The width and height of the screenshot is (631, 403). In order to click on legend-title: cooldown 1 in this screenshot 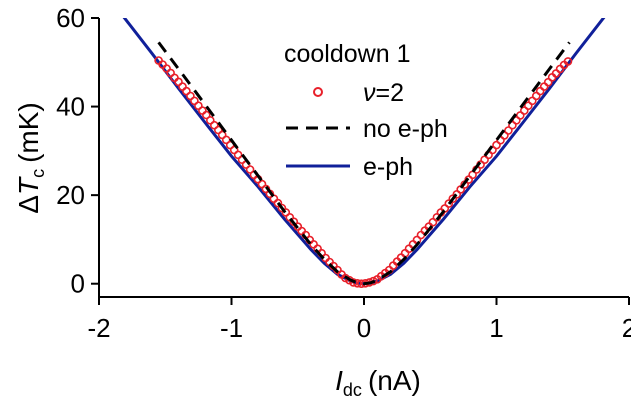, I will do `click(347, 54)`.